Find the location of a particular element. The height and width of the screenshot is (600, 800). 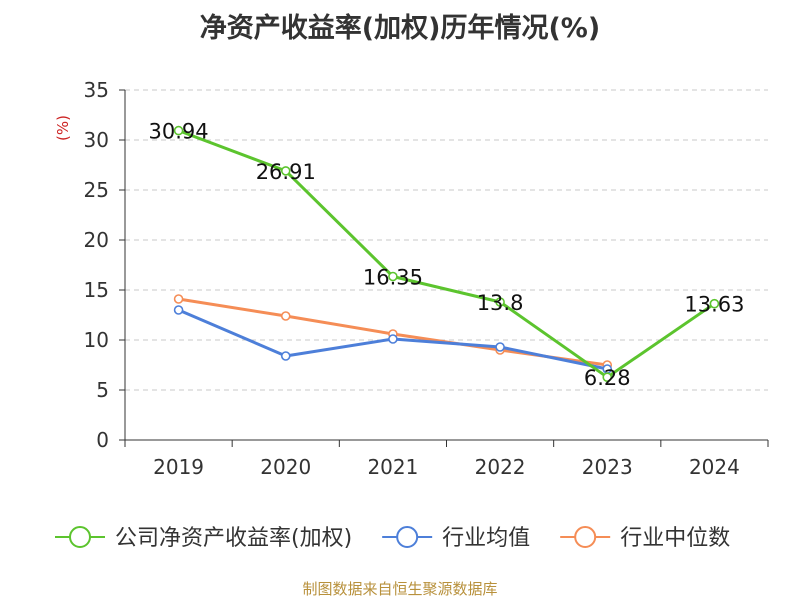

source-note: 制图数据来自恒生聚源数据库 is located at coordinates (400, 589).